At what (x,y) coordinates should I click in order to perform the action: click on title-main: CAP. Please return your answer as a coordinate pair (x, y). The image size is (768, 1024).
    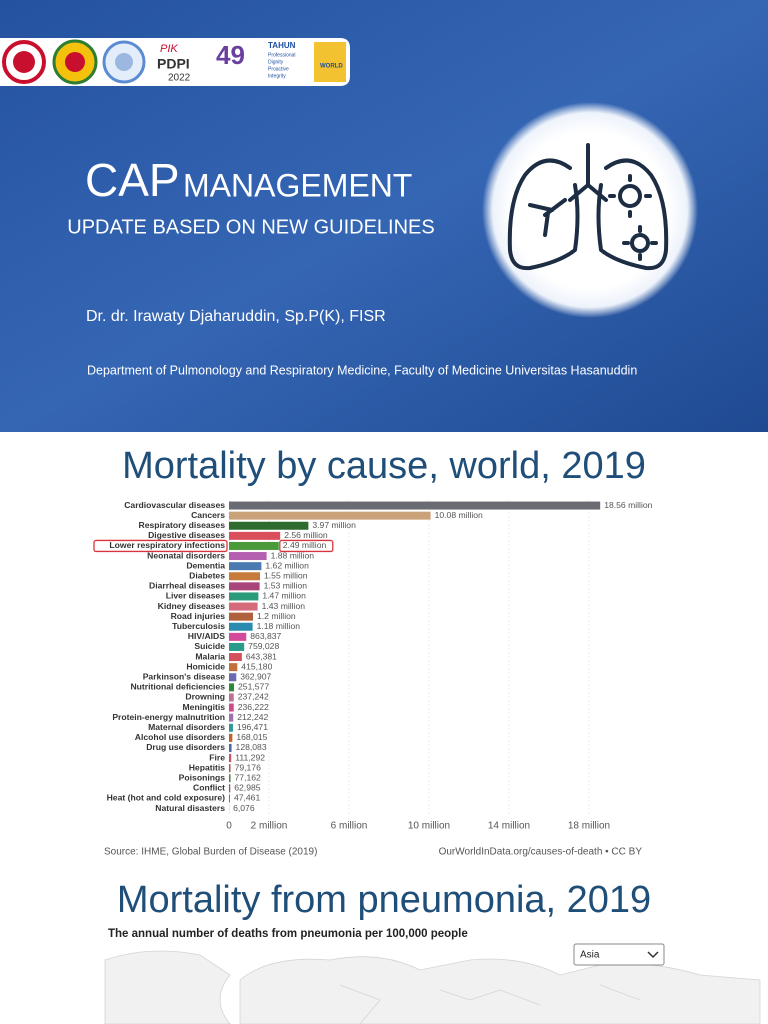
    Looking at the image, I should click on (132, 180).